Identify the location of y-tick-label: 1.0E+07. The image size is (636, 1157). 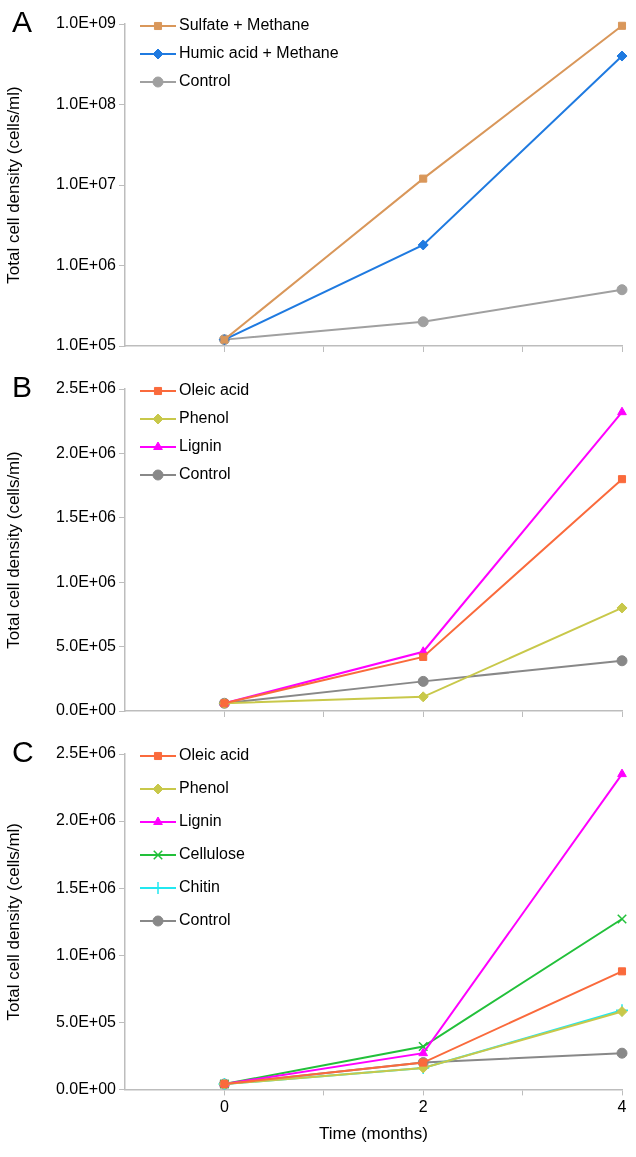
(86, 184).